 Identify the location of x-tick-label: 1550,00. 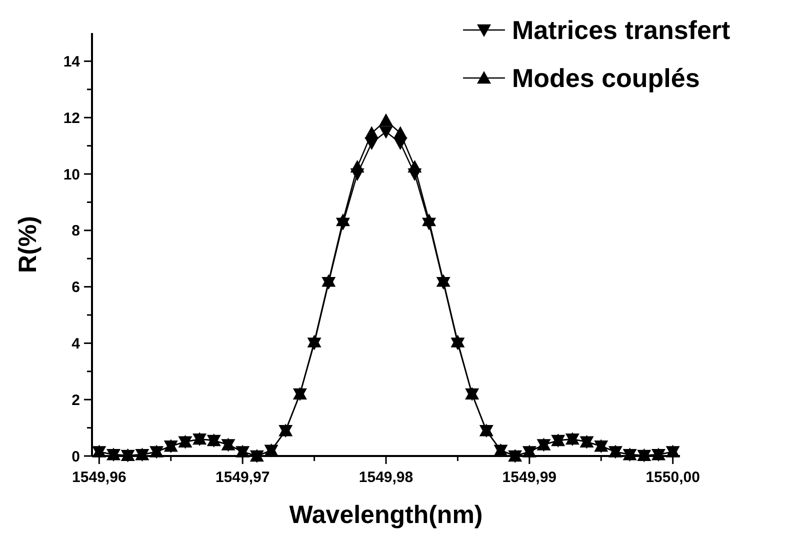
(673, 477).